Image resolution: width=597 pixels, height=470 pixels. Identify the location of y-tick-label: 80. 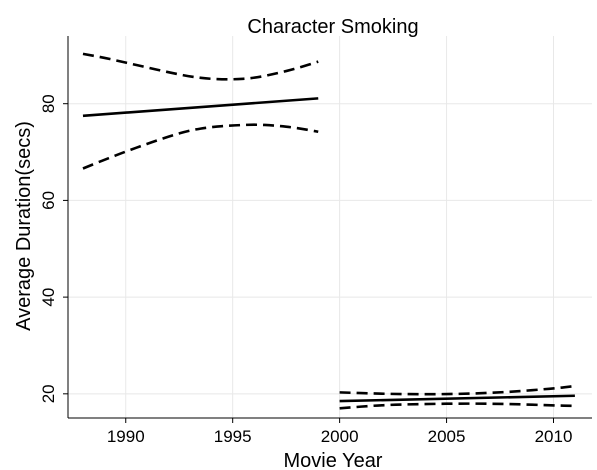
(48, 103).